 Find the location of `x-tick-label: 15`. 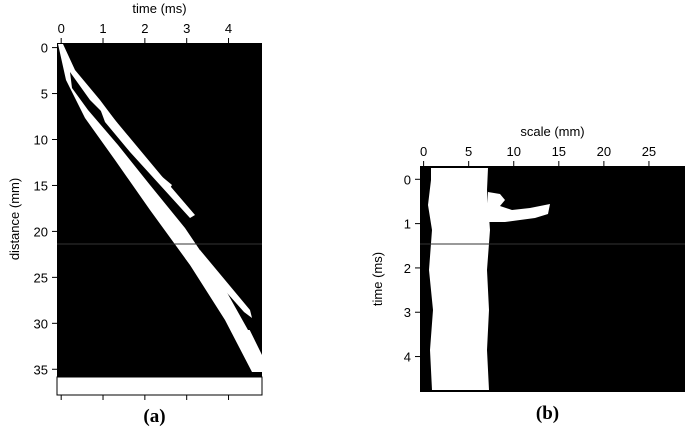

x-tick-label: 15 is located at coordinates (559, 151).